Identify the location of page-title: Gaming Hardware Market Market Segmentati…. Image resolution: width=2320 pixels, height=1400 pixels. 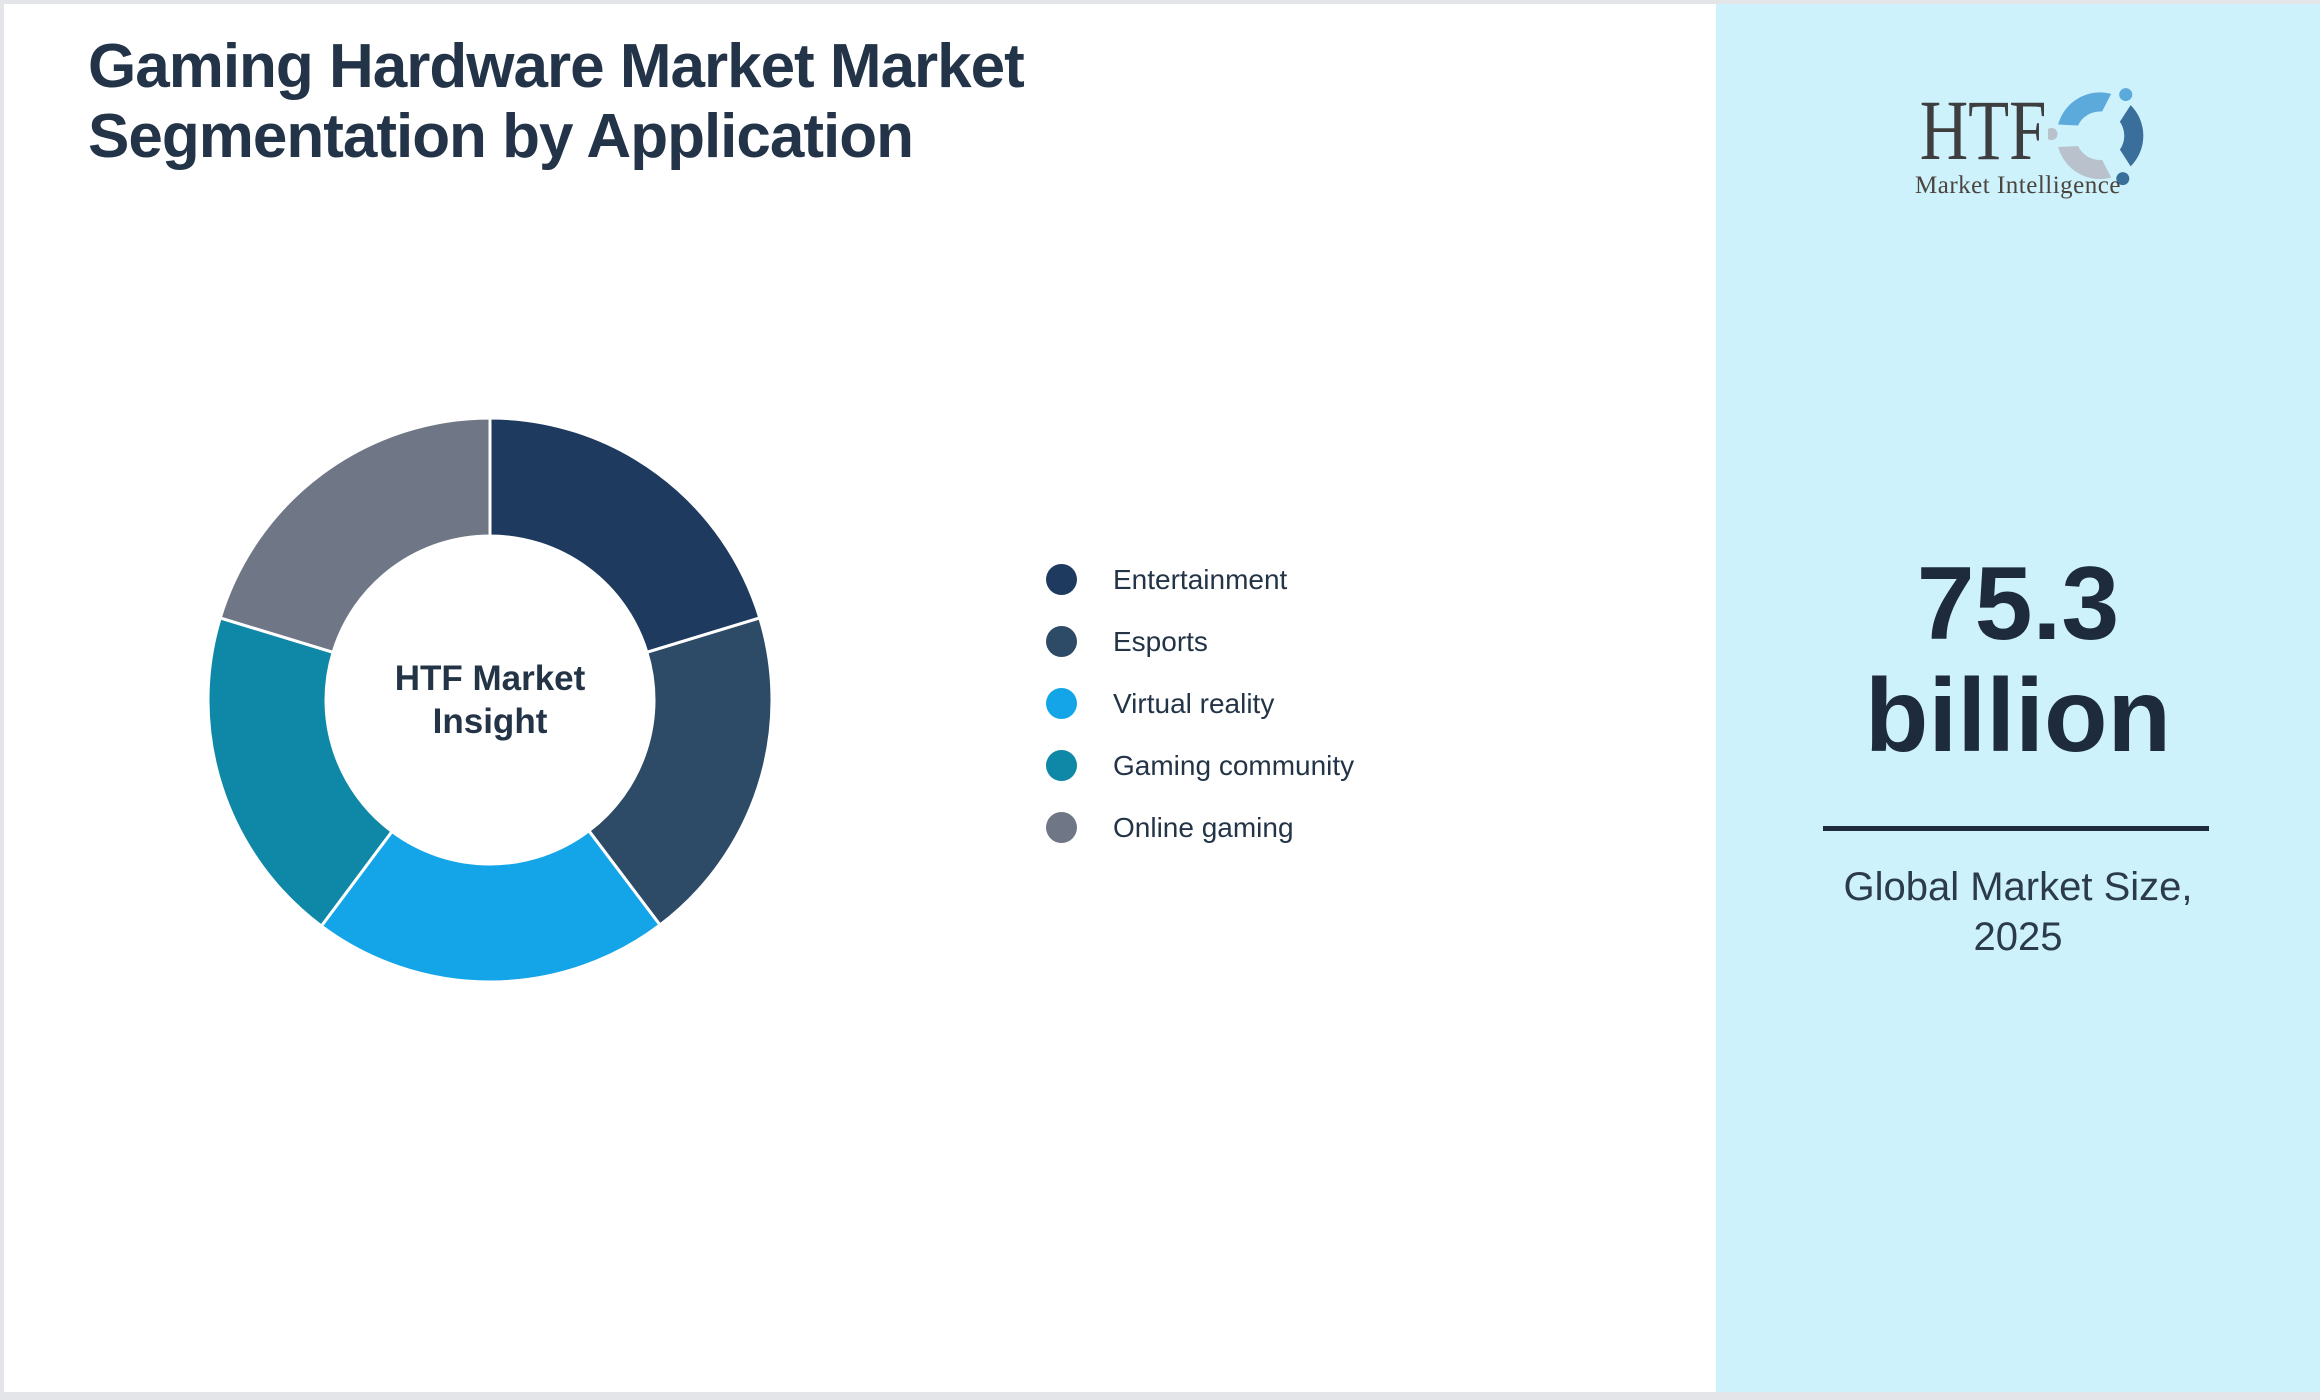
(556, 101).